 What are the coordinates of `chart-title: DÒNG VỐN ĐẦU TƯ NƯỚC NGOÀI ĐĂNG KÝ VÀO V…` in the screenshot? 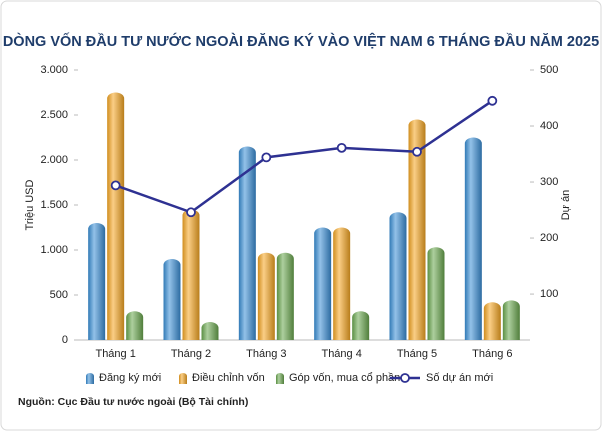 It's located at (301, 41).